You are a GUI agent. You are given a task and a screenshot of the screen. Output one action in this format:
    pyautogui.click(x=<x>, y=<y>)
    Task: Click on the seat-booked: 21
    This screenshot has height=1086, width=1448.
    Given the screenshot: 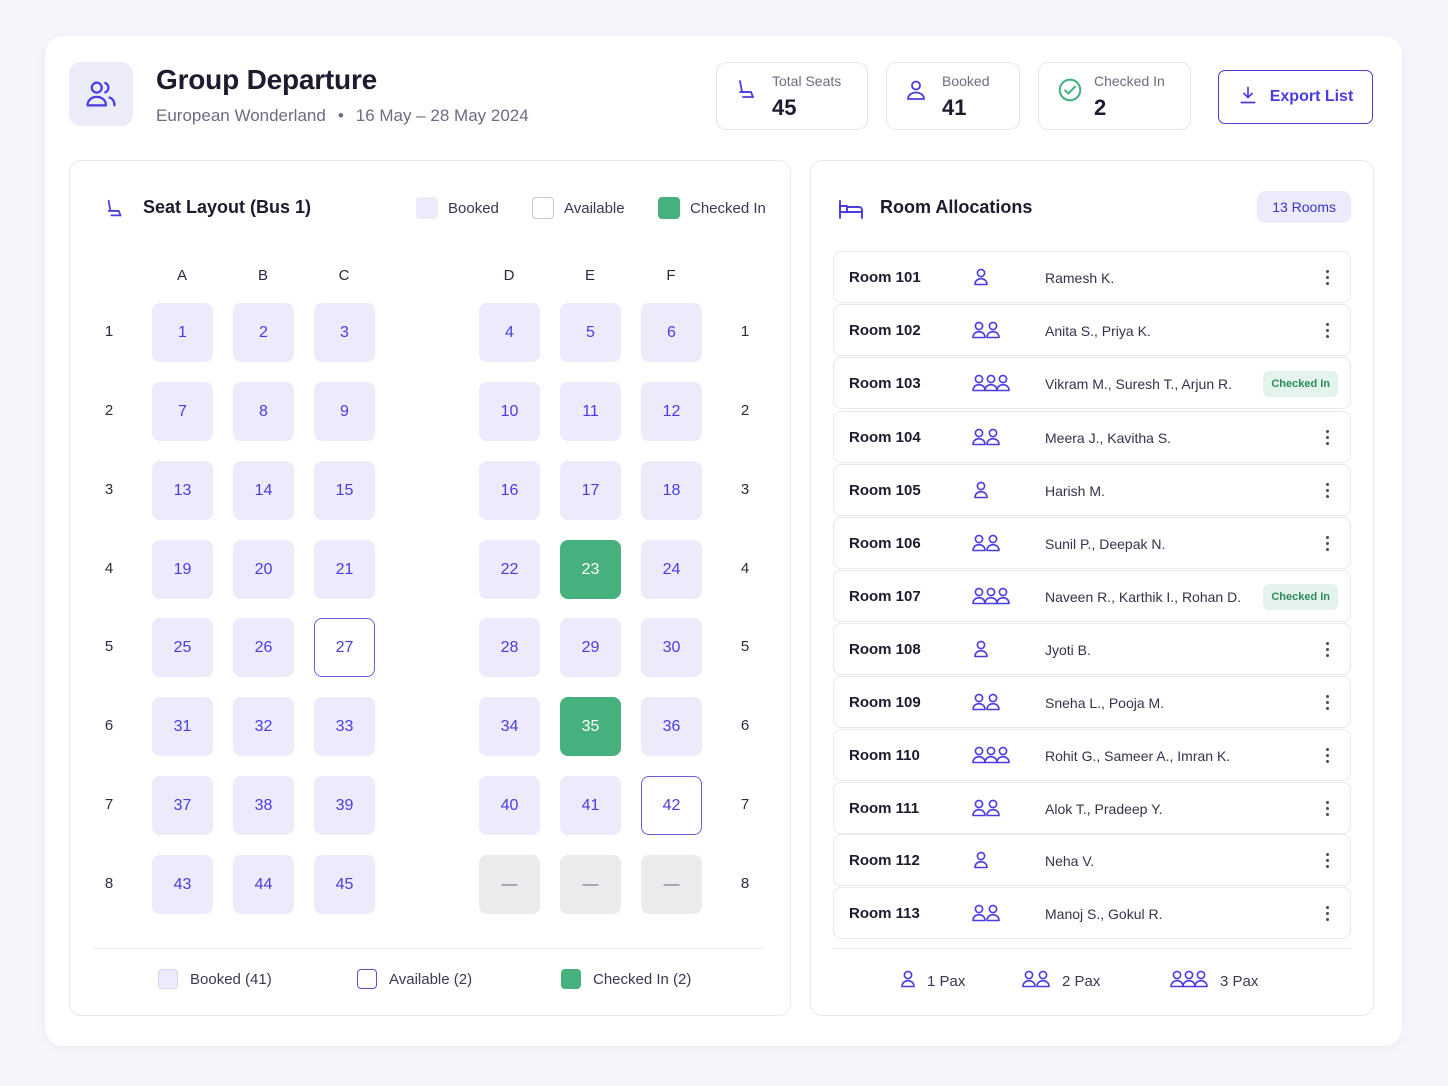 What is the action you would take?
    pyautogui.click(x=344, y=569)
    